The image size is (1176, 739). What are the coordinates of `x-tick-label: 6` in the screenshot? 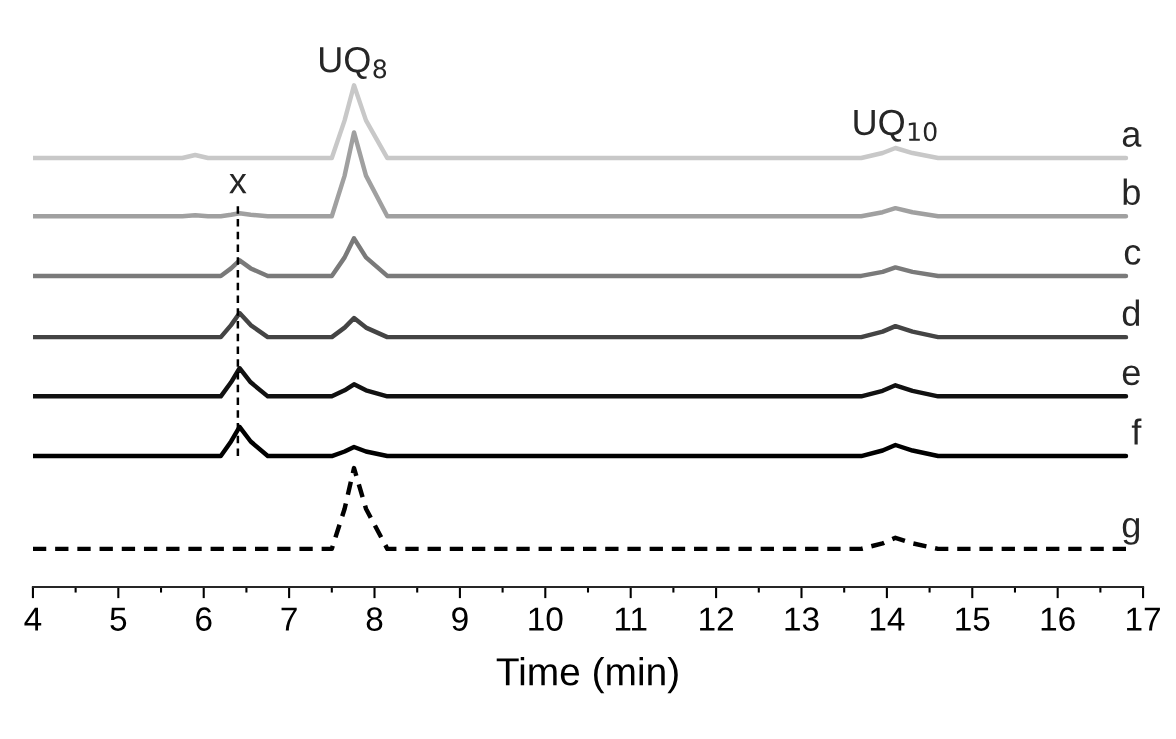 It's located at (204, 619).